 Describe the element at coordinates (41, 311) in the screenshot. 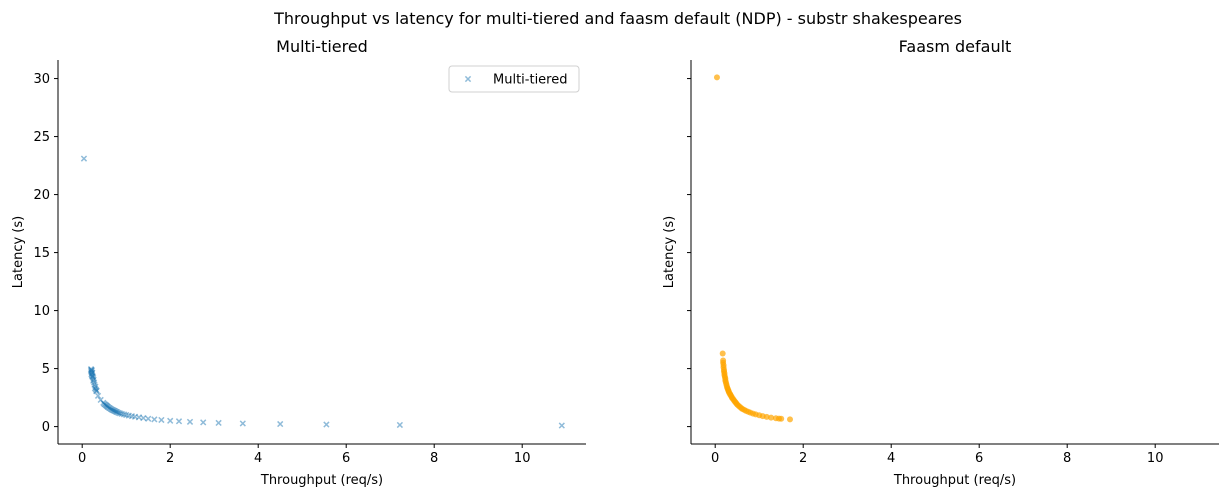

I see `y-tick-label: 10` at that location.